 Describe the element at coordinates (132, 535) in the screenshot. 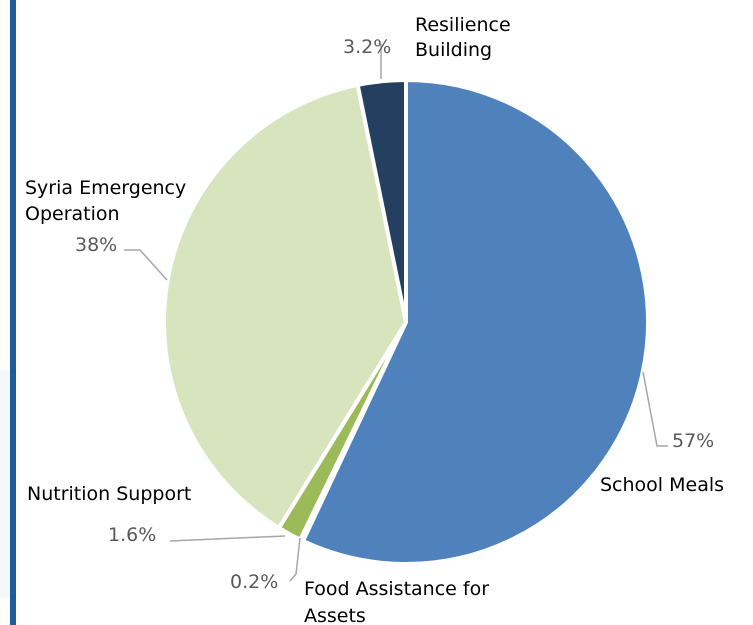

I see `slice-label-nutrition-support-percent: 1.6%` at that location.